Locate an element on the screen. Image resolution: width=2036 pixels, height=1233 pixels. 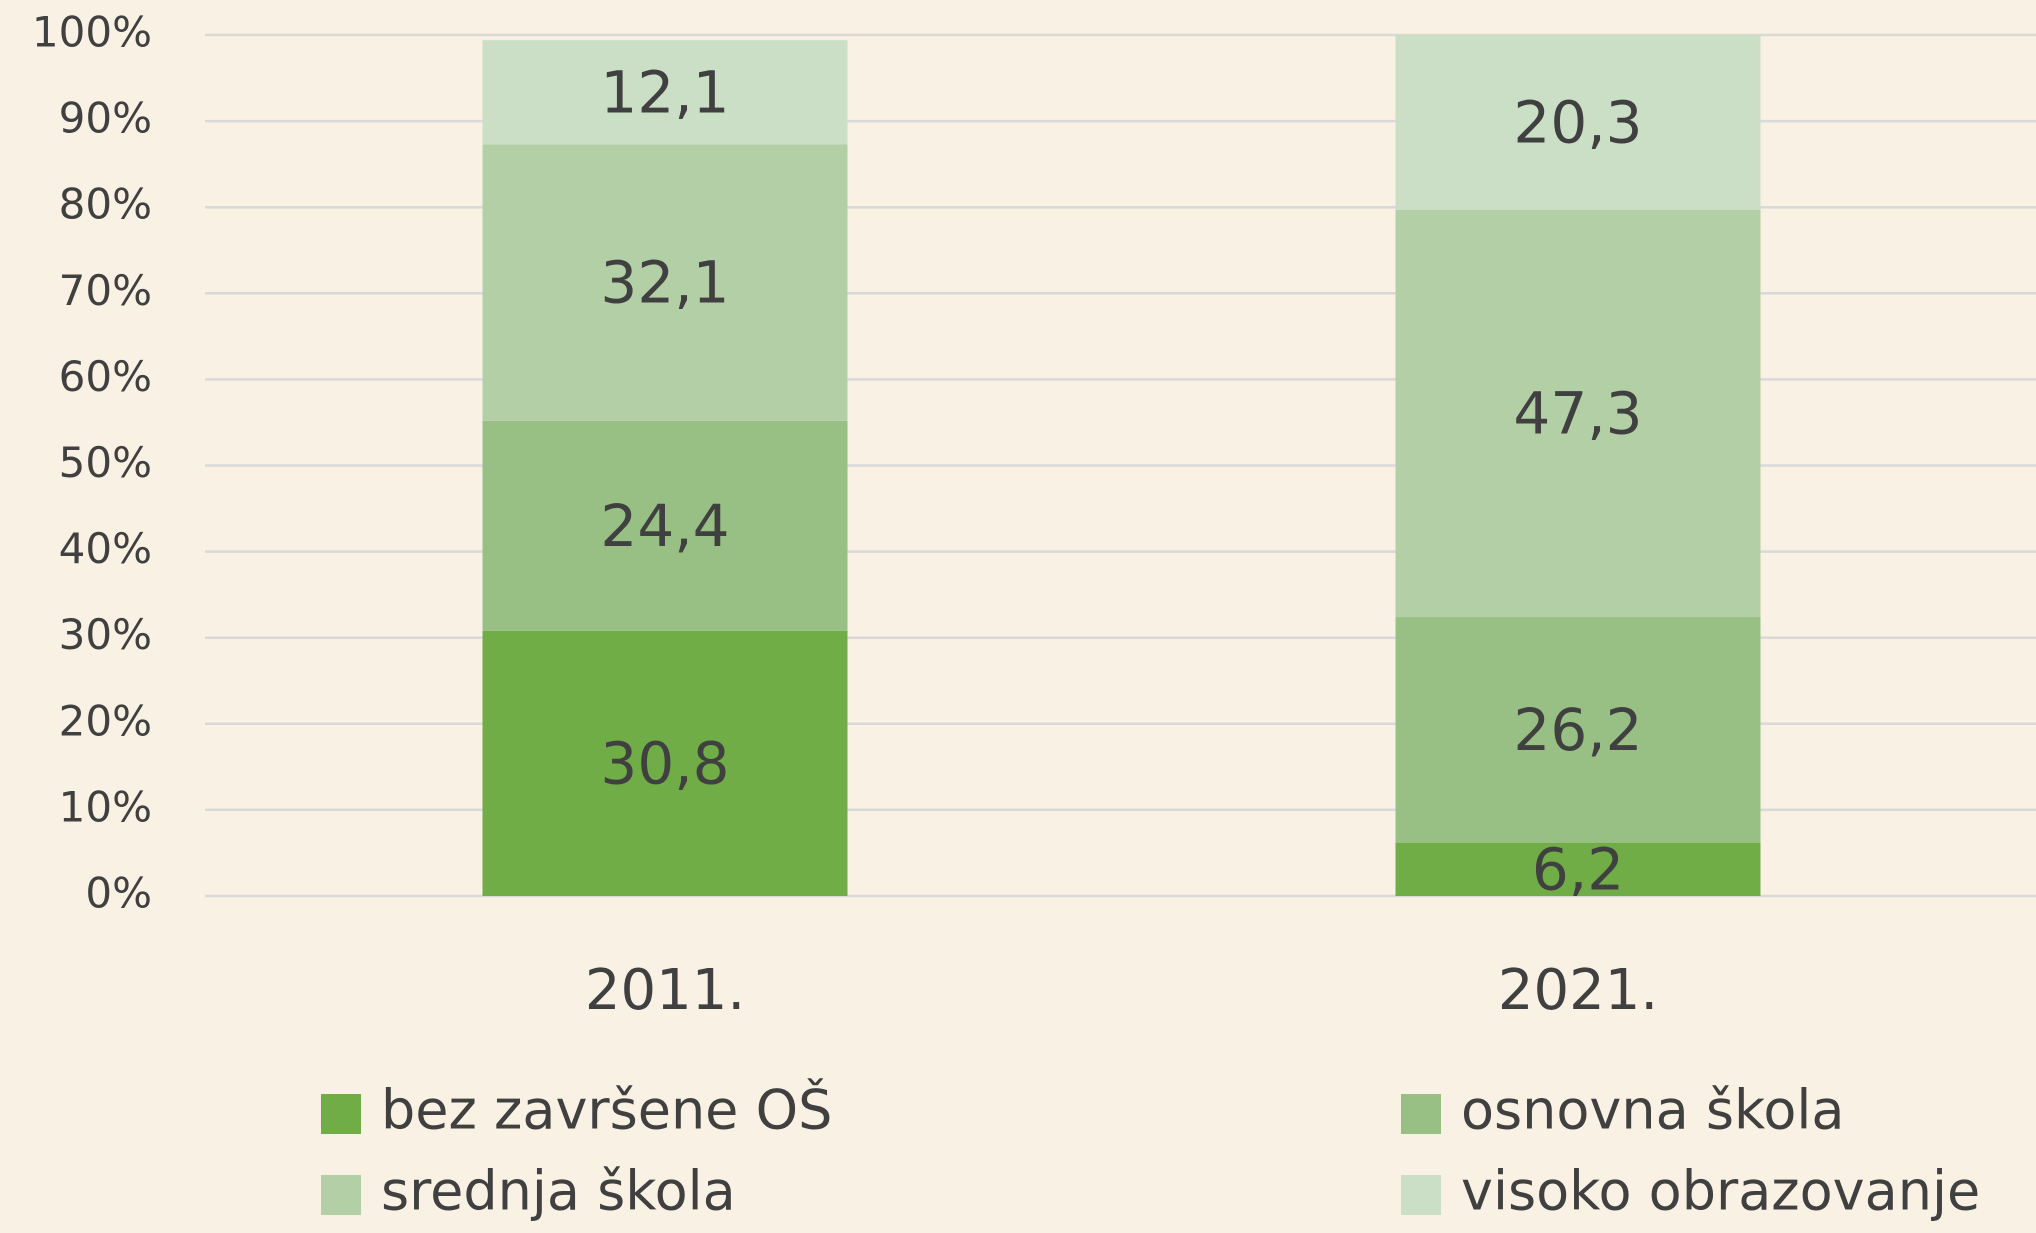
data-label: 6,2 is located at coordinates (1578, 869).